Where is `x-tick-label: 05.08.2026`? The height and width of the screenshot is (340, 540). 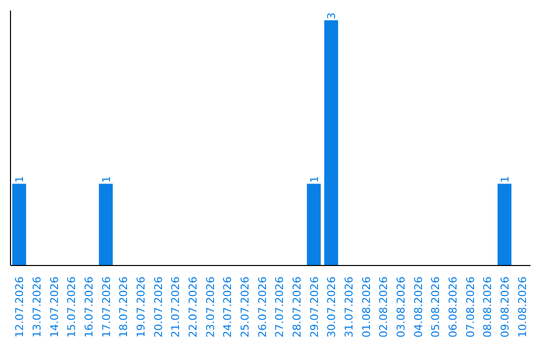 x-tick-label: 05.08.2026 is located at coordinates (435, 307).